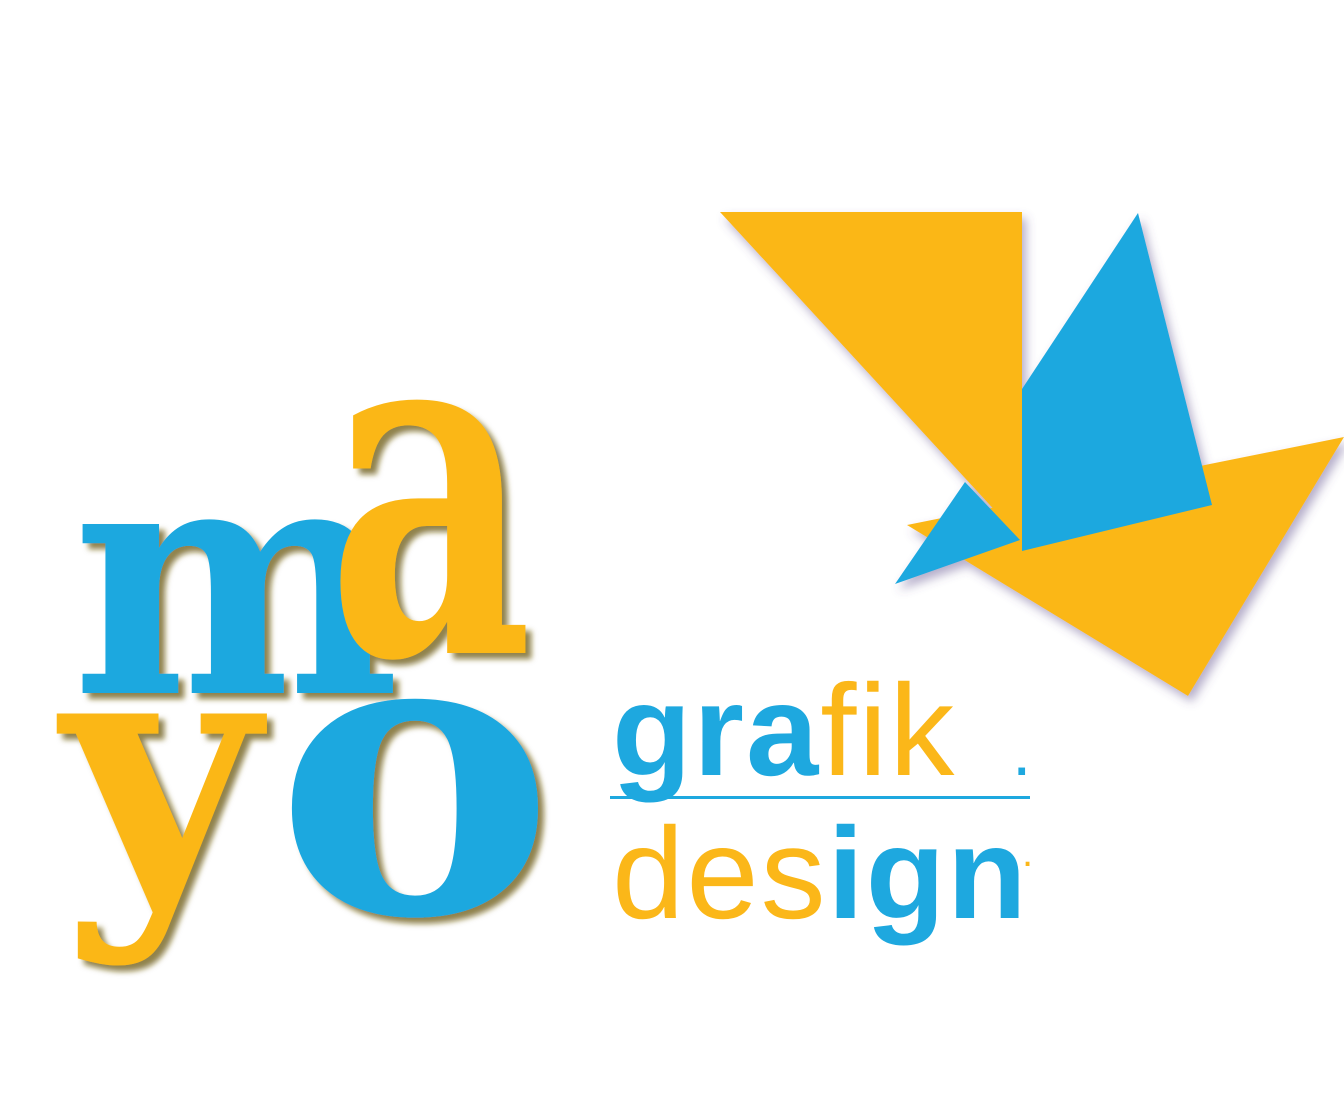 This screenshot has height=1100, width=1344. What do you see at coordinates (957, 533) in the screenshot?
I see `bird-left-tail` at bounding box center [957, 533].